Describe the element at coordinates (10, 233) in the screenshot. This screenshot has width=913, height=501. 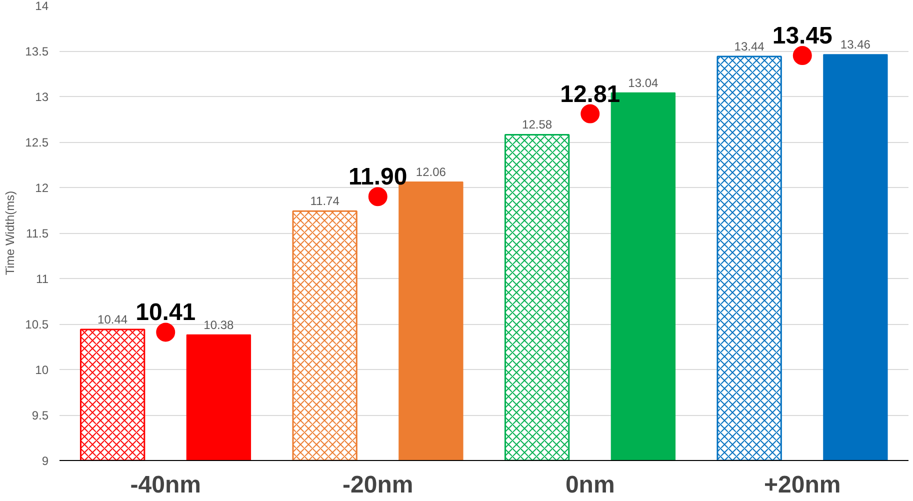
I see `y-axis-title: Time Width(ms)` at that location.